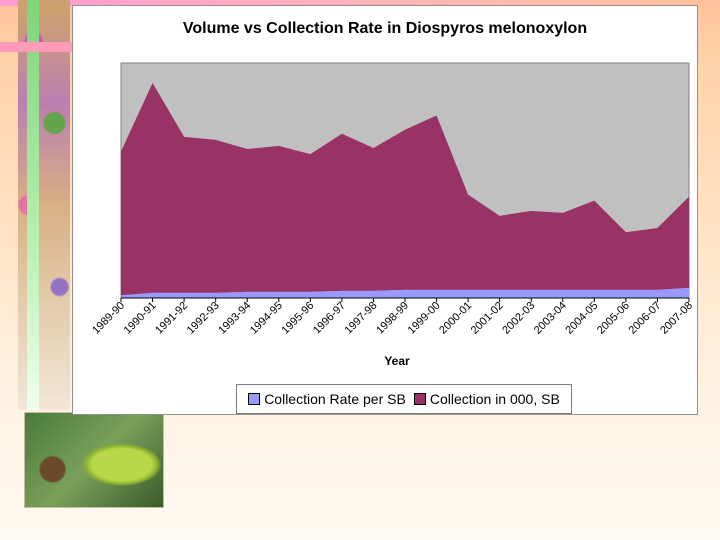 This screenshot has width=720, height=540. Describe the element at coordinates (361, 318) in the screenshot. I see `x-tick-label: 1997-98` at that location.